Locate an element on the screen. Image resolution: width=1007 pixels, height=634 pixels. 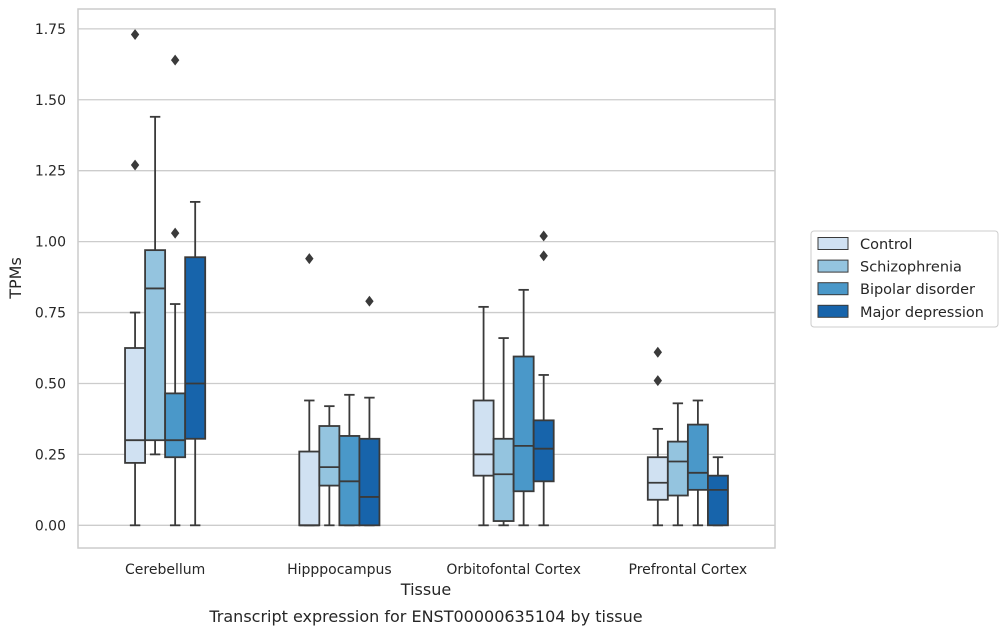
x-tick-label: Orbitofontal Cortex is located at coordinates (513, 570).